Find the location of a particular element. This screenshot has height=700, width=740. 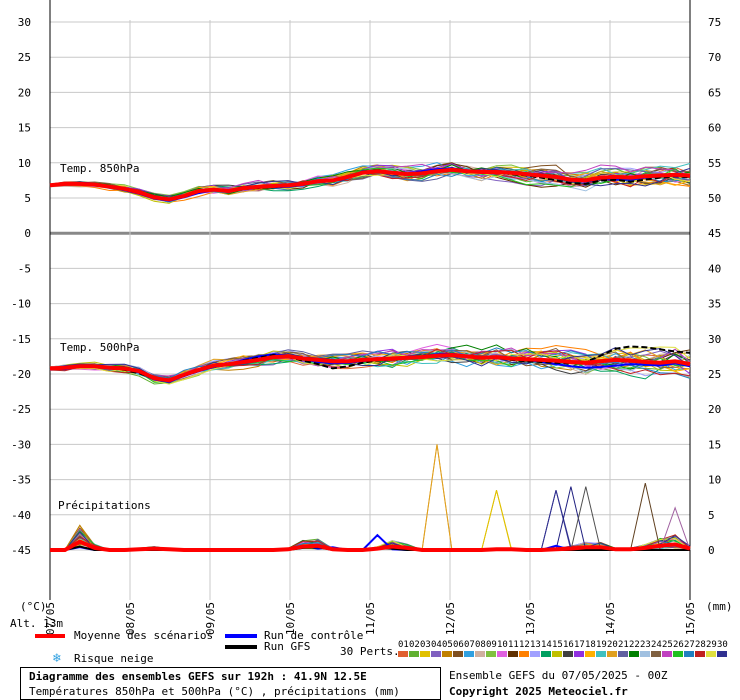

left-tick-label: 5 is located at coordinates (27, 198).